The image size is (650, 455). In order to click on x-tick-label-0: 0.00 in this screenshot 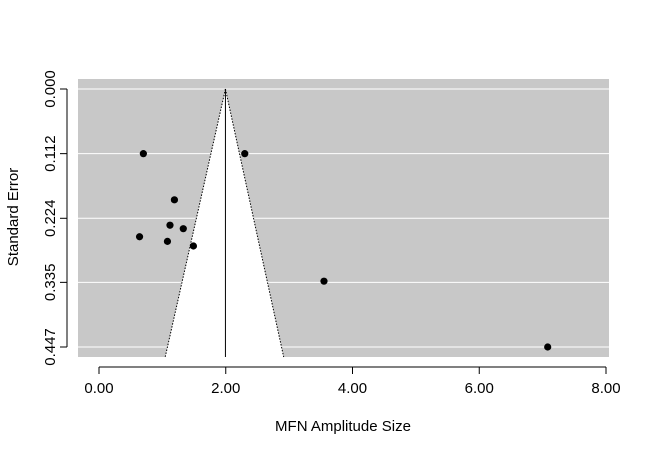, I will do `click(98, 388)`.